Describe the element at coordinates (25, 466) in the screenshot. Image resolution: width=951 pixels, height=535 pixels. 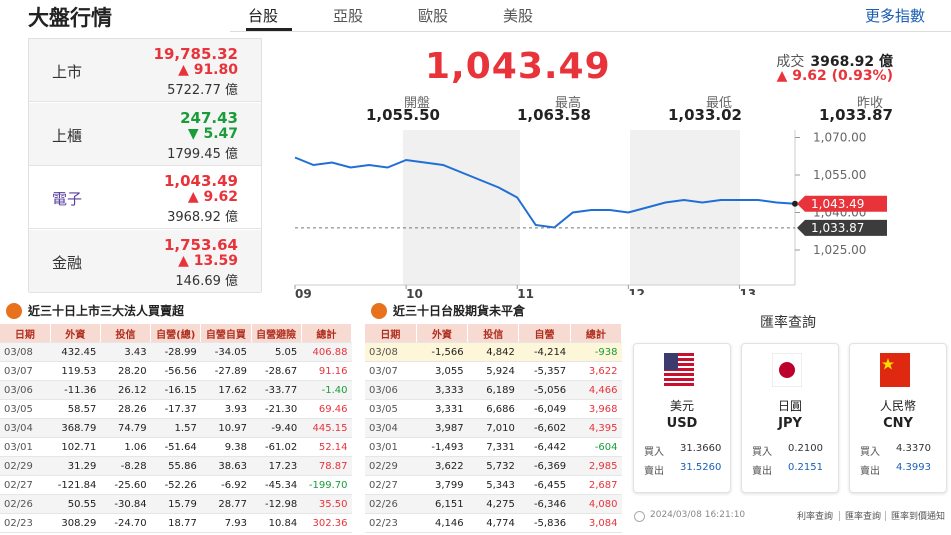
I see `cell: 02/29` at that location.